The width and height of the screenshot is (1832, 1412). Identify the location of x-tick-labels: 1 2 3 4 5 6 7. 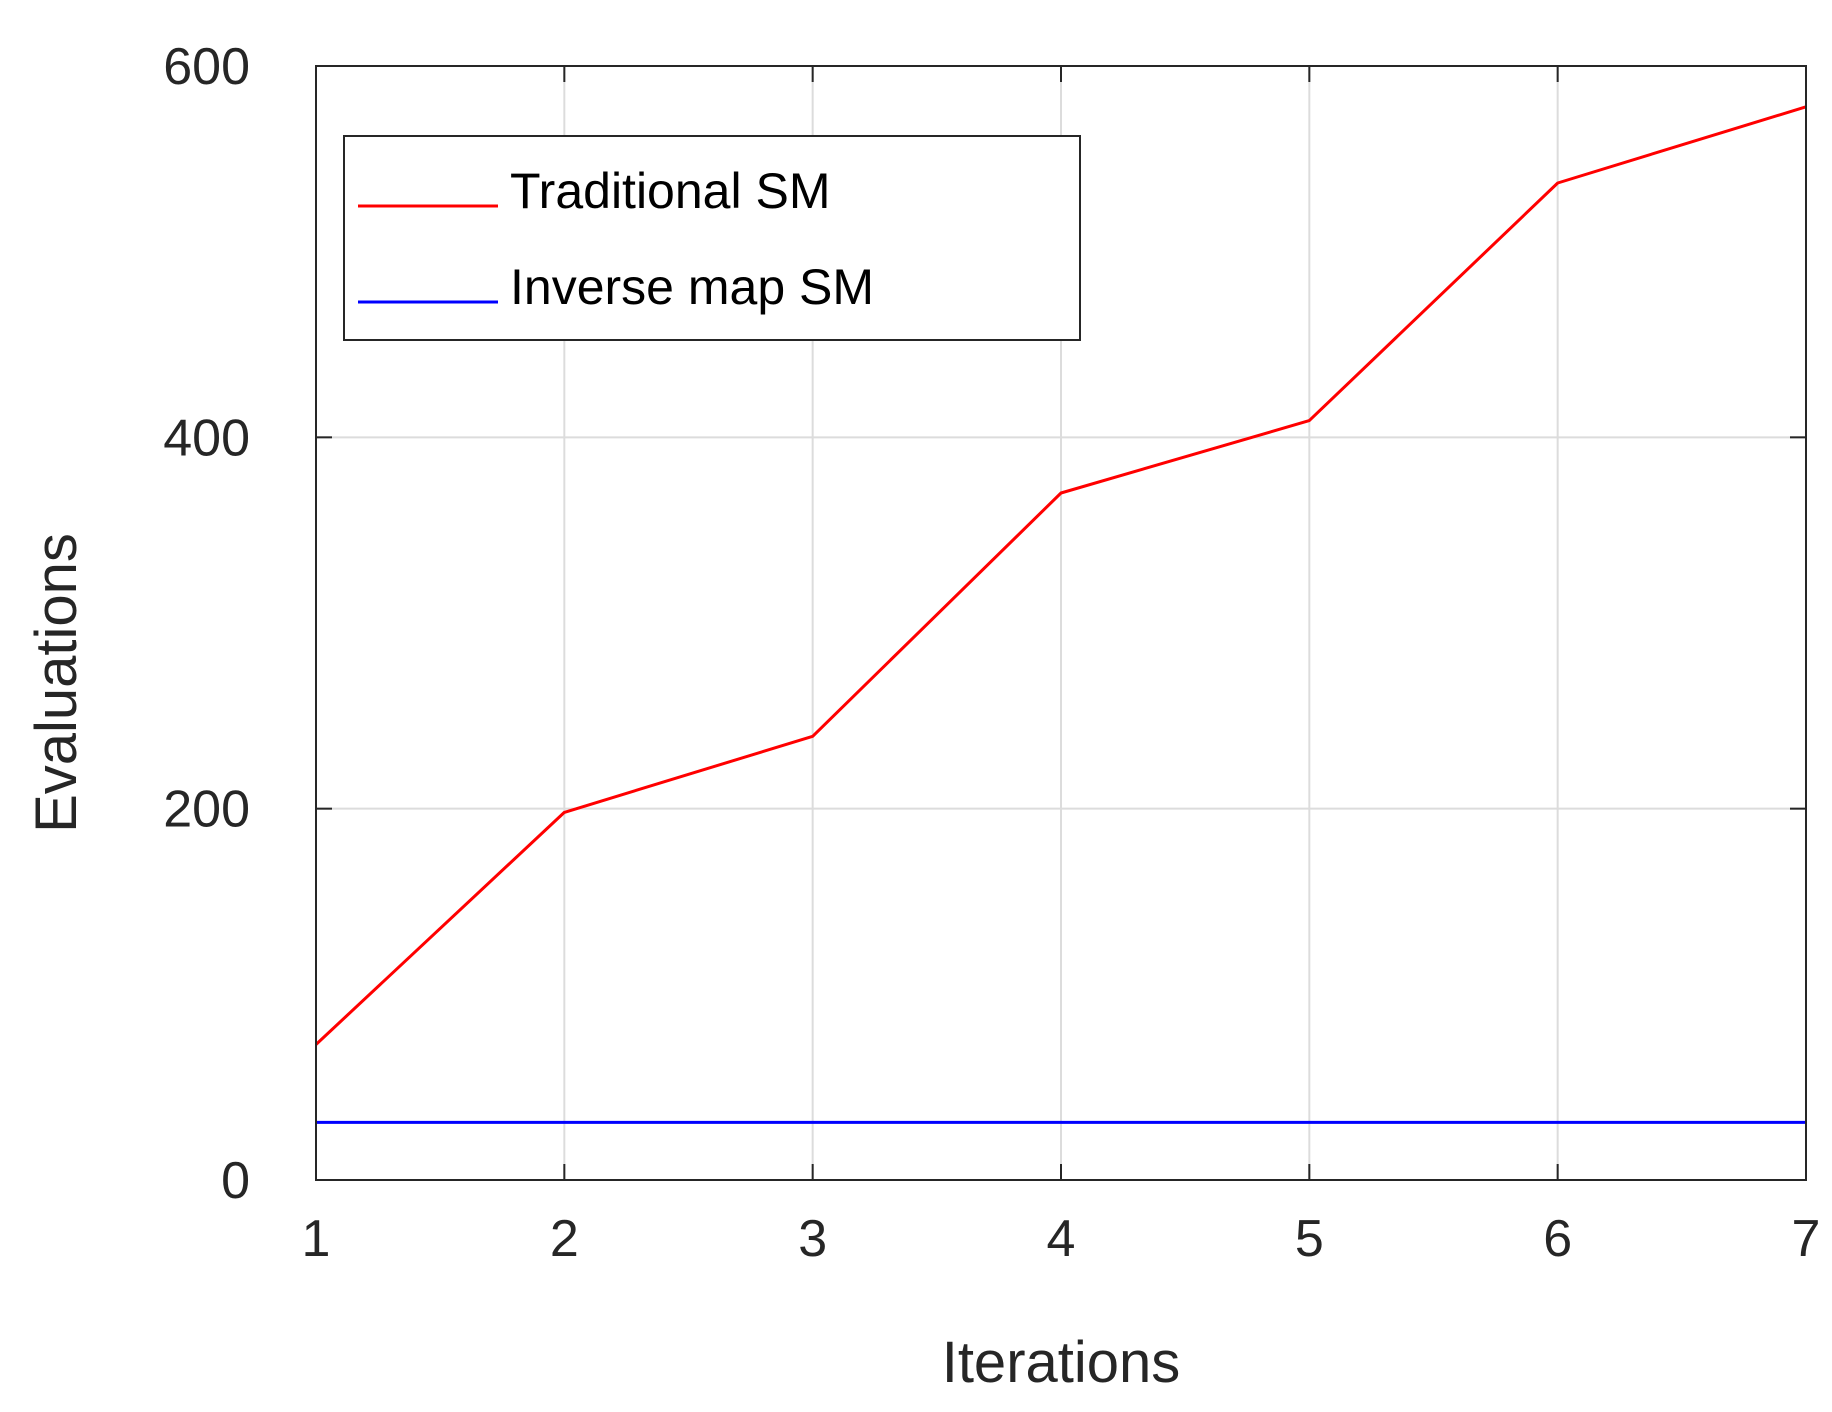
(1061, 1239).